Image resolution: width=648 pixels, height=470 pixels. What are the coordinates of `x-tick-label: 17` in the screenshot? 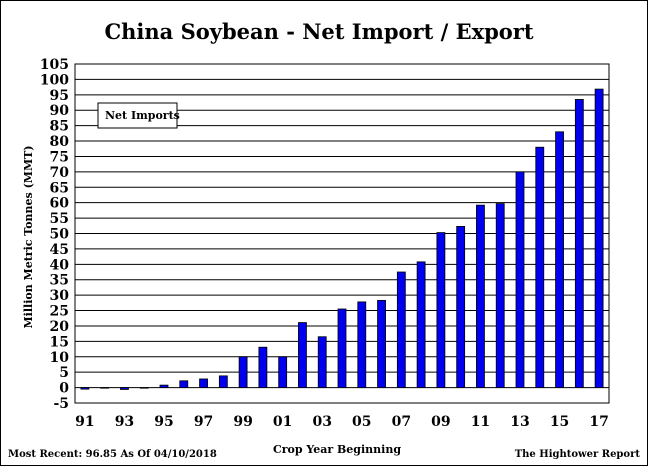 It's located at (598, 422).